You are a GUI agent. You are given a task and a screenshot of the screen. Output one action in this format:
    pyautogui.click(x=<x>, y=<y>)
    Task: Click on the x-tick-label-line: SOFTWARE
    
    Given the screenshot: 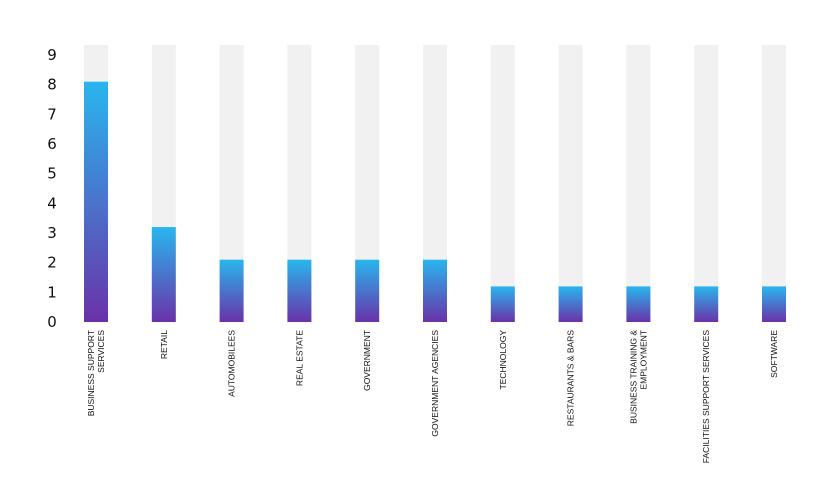 What is the action you would take?
    pyautogui.click(x=774, y=354)
    